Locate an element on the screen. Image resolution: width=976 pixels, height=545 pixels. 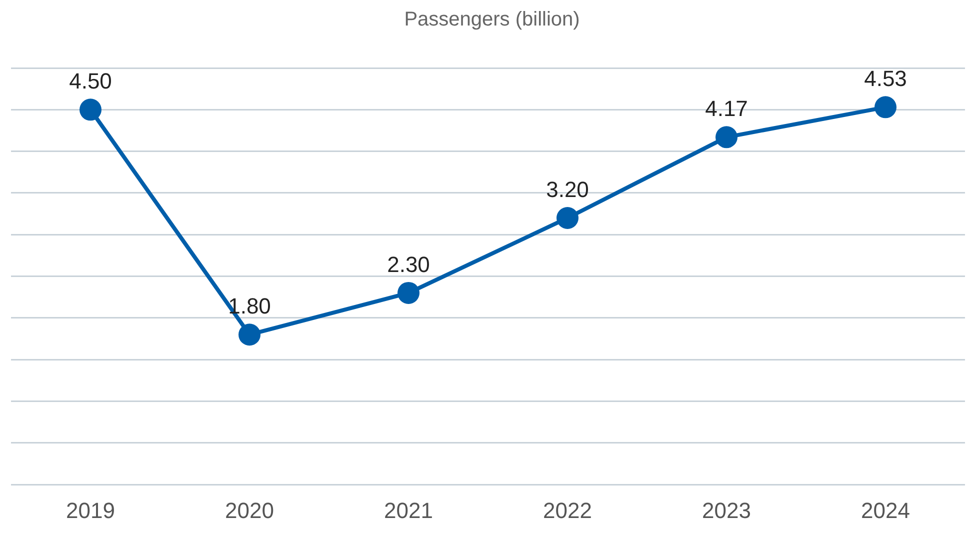
x-tick-label: 2022 is located at coordinates (567, 510).